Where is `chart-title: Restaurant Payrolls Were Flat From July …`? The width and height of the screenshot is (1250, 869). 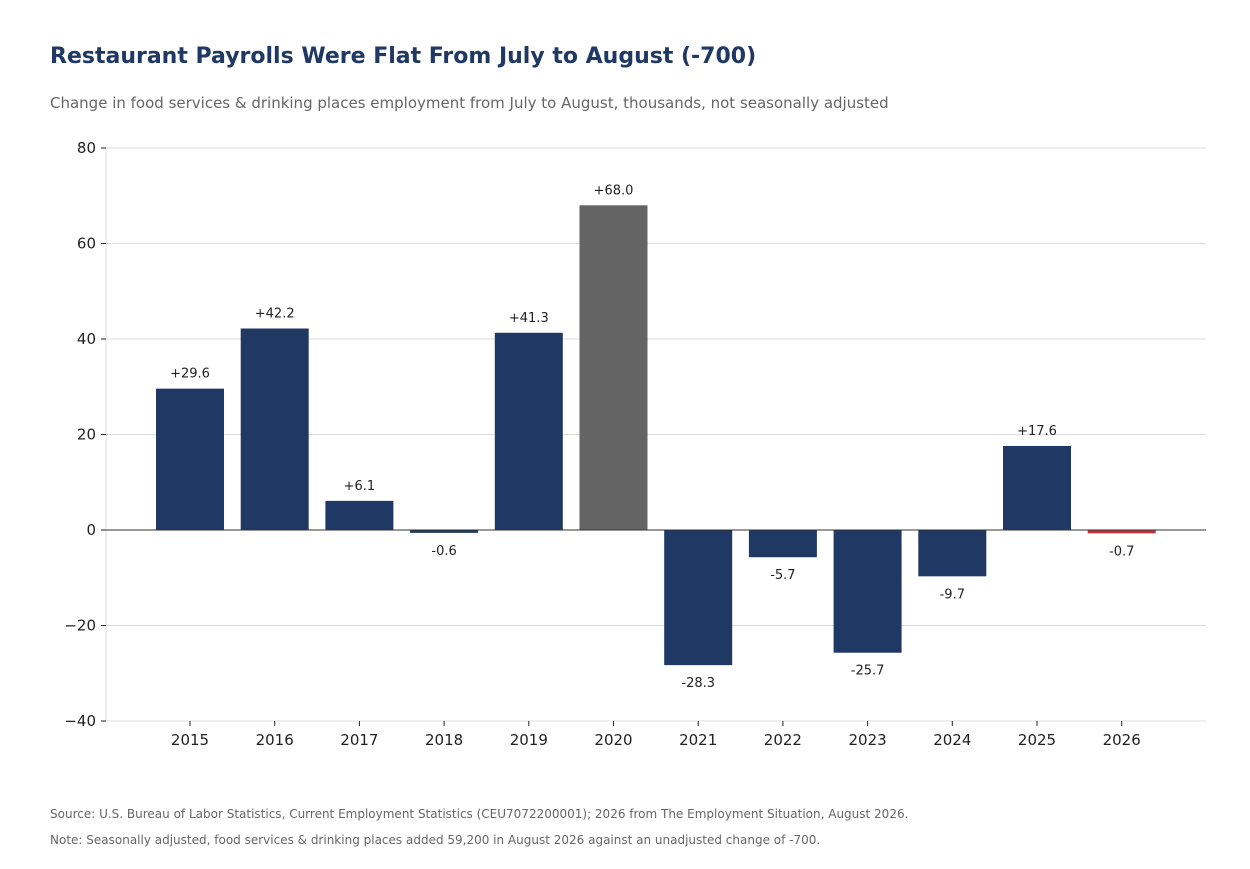
chart-title: Restaurant Payrolls Were Flat From July … is located at coordinates (403, 56).